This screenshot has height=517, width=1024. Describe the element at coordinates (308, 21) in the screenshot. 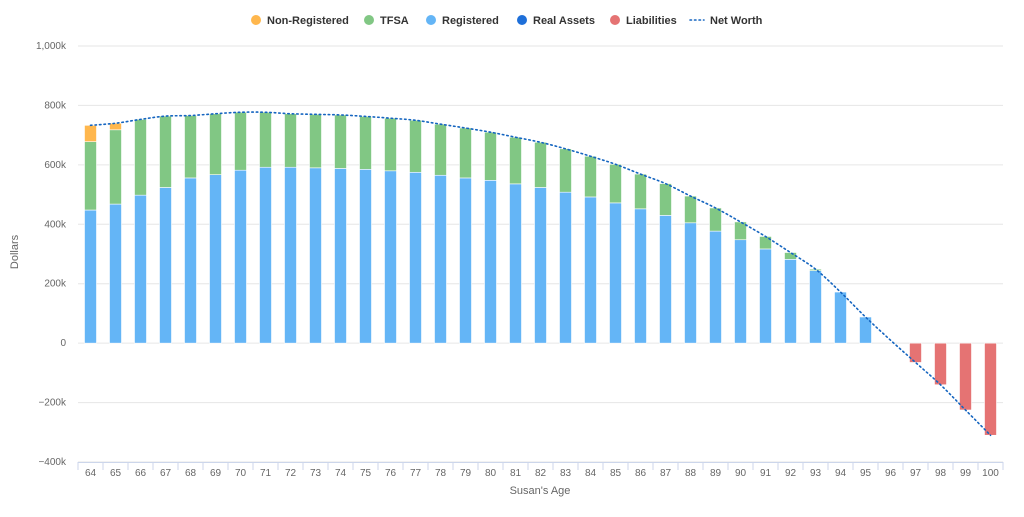

I see `legend-label: Non-Registered` at that location.